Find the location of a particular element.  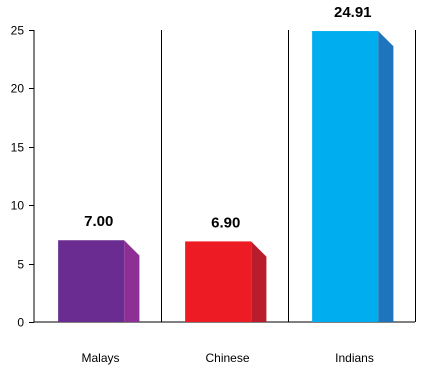

category-label: Chinese is located at coordinates (227, 358).